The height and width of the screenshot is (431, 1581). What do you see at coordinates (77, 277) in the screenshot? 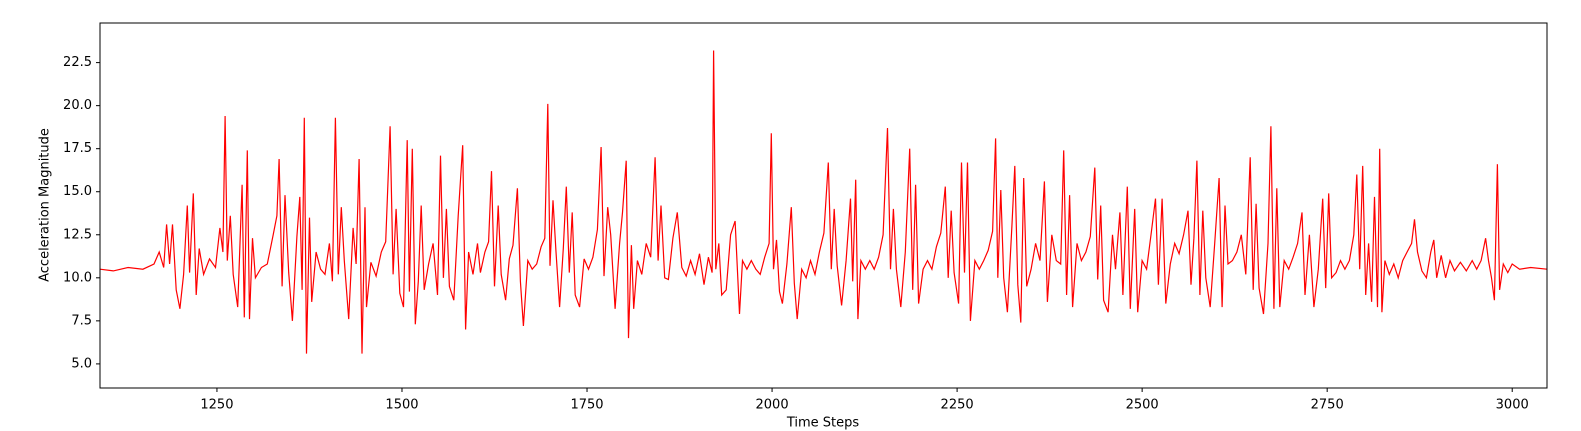
I see `y-tick-label: 10.0` at bounding box center [77, 277].